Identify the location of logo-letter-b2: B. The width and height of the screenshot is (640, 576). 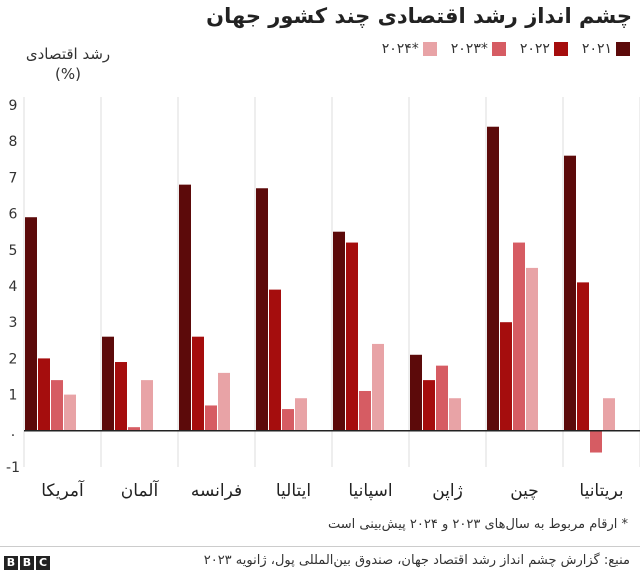
(27, 563).